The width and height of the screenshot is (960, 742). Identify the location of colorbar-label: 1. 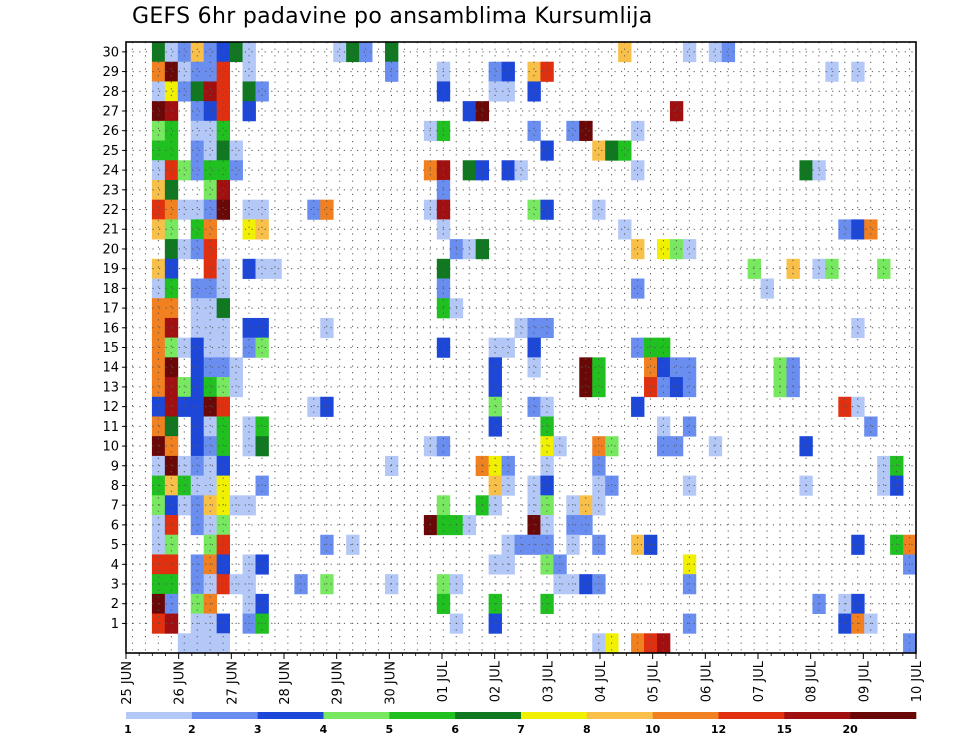
(128, 729).